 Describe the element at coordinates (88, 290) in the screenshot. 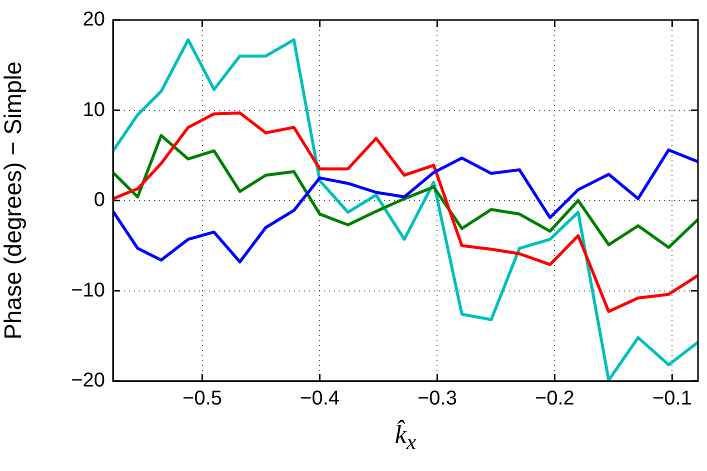

I see `y-tick-label: −10` at that location.